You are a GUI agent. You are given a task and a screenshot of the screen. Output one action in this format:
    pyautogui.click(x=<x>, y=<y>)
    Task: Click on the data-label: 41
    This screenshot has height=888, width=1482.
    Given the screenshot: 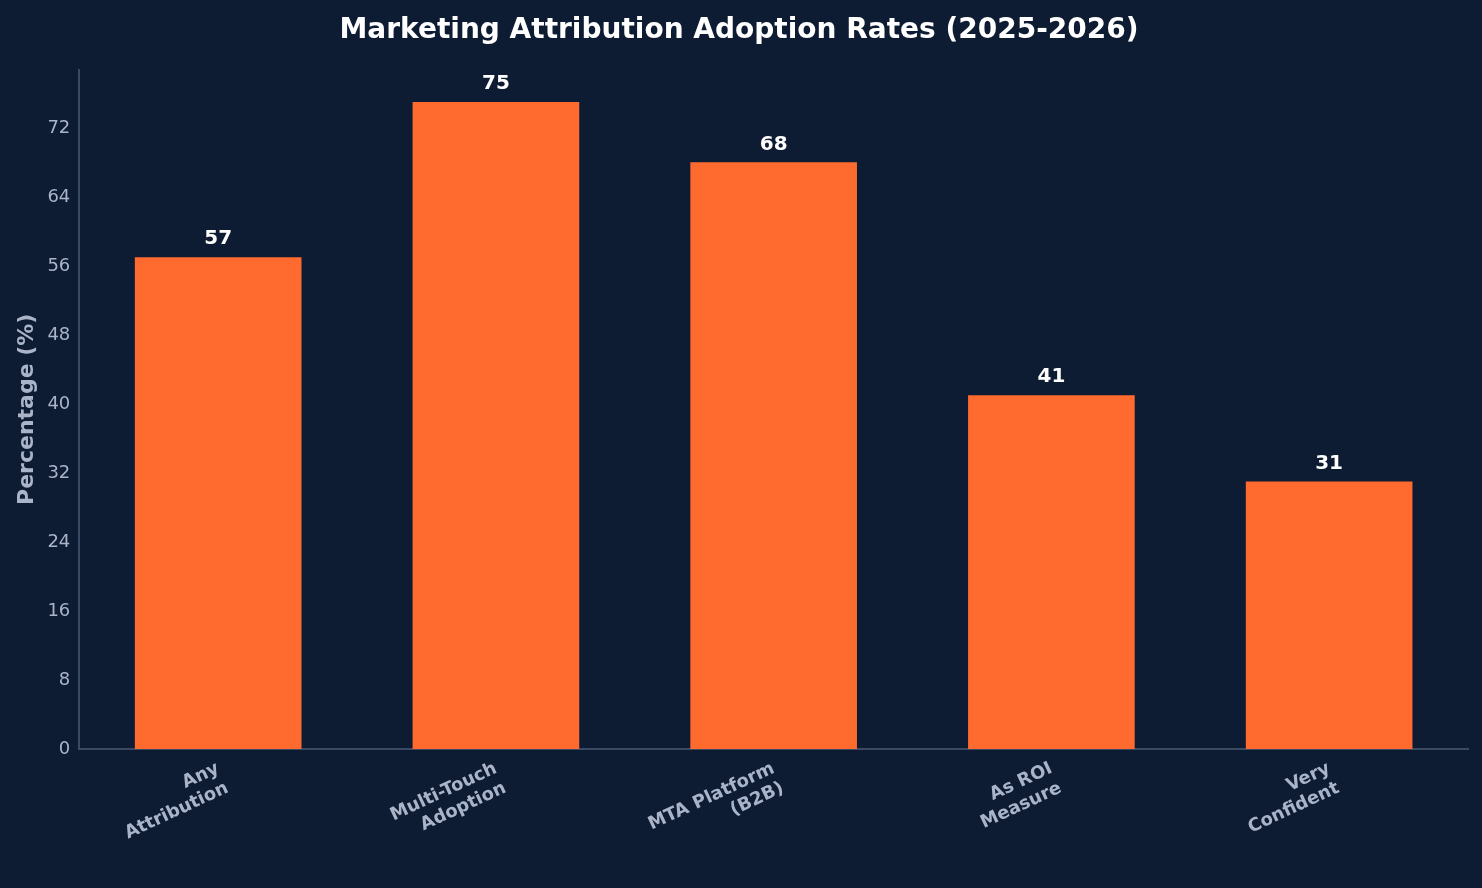 What is the action you would take?
    pyautogui.click(x=1051, y=375)
    